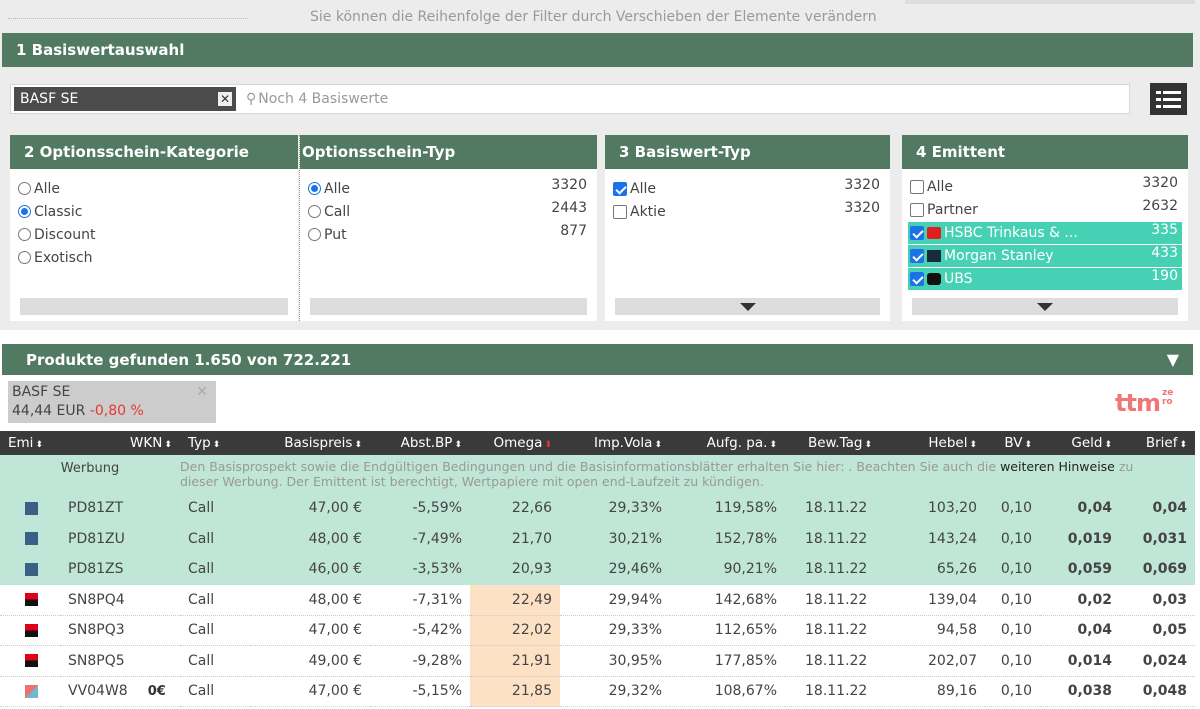 The image size is (1200, 709). Describe the element at coordinates (1057, 466) in the screenshot. I see `further-notes-link: weiteren Hinweise` at that location.